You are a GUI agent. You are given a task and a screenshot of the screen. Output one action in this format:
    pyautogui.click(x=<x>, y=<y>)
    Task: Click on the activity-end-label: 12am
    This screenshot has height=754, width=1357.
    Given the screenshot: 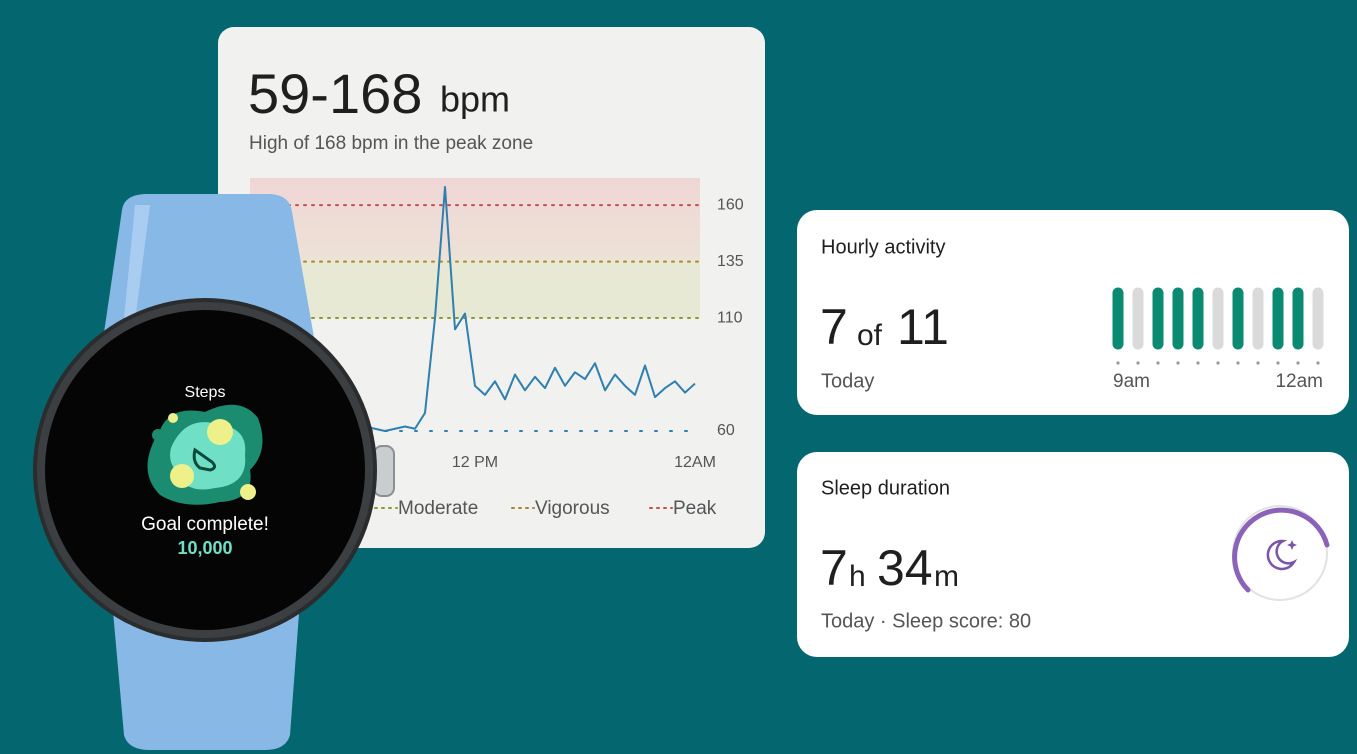 What is the action you would take?
    pyautogui.click(x=1299, y=381)
    